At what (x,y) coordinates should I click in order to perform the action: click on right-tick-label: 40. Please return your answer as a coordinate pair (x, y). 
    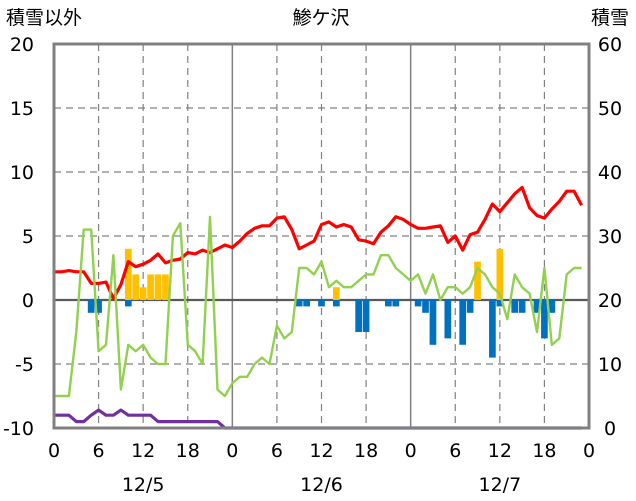
    Looking at the image, I should click on (610, 173).